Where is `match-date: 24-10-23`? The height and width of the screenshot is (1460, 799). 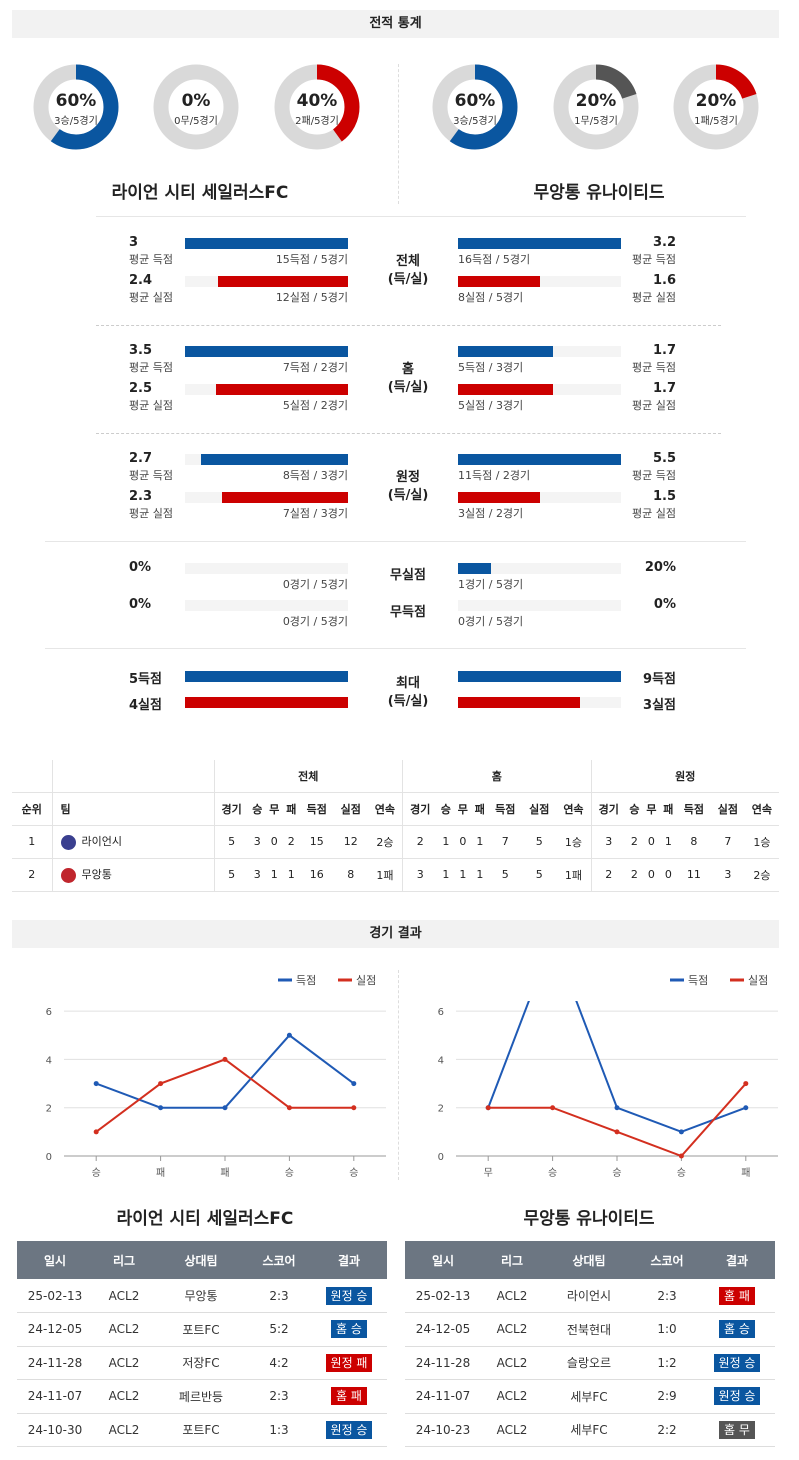 match-date: 24-10-23 is located at coordinates (443, 1430).